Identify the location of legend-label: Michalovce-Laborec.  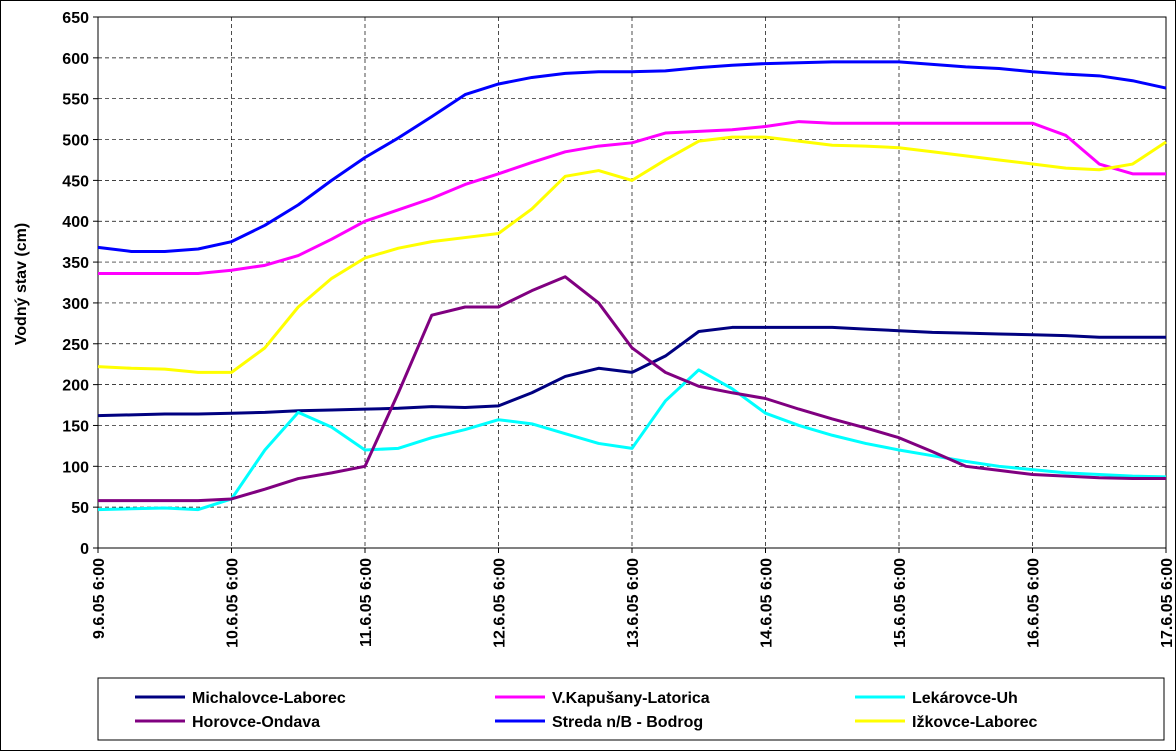
(269, 698).